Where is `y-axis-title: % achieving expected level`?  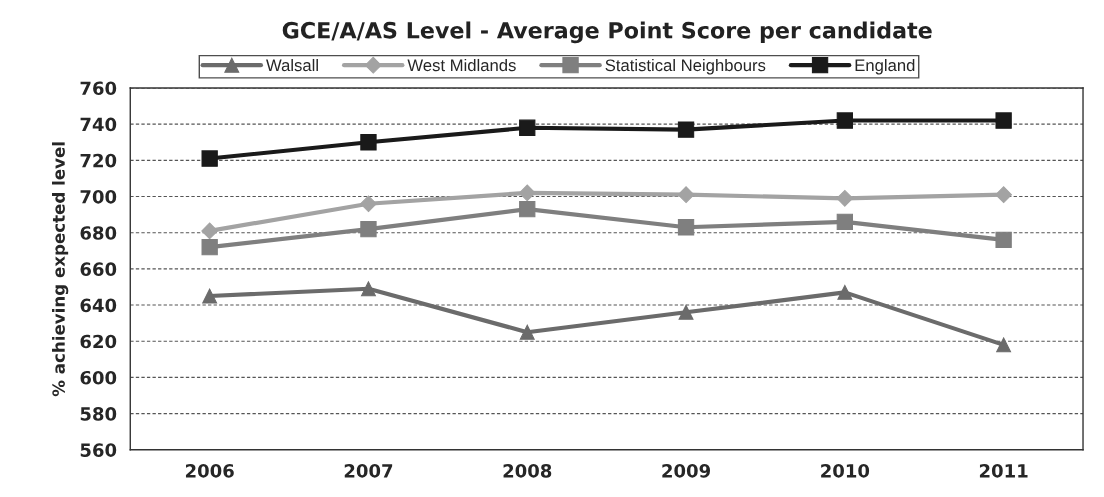 y-axis-title: % achieving expected level is located at coordinates (60, 269).